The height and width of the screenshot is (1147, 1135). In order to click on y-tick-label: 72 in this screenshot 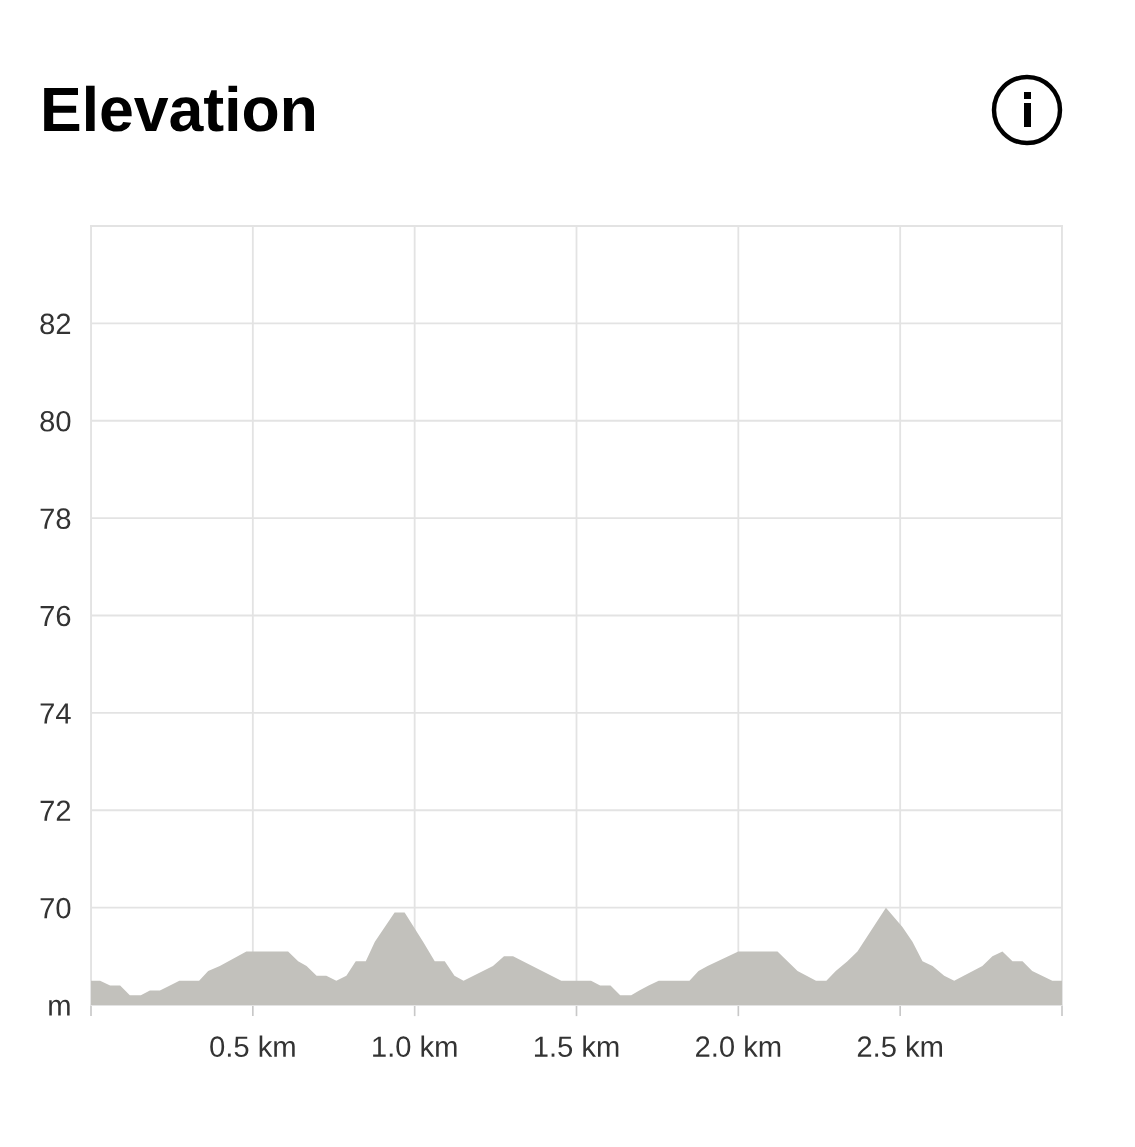, I will do `click(55, 810)`.